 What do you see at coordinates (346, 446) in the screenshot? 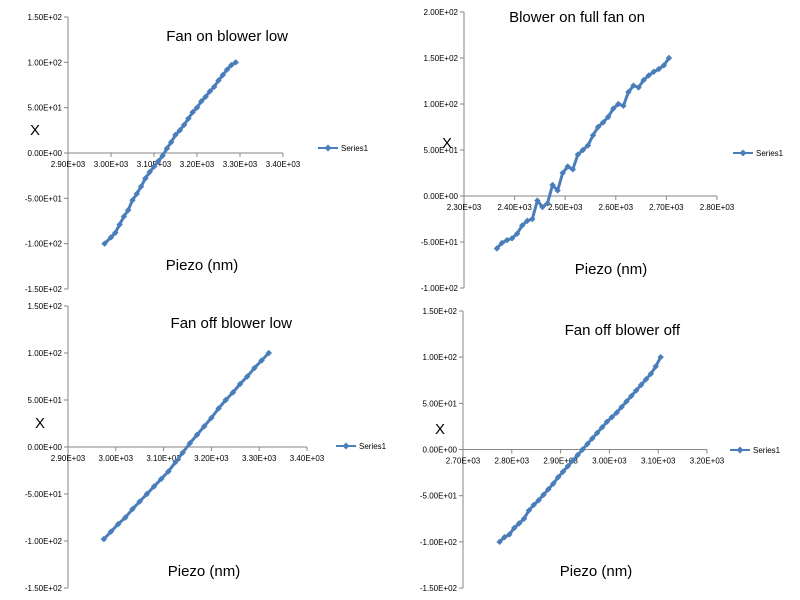
I see `legend-marker` at bounding box center [346, 446].